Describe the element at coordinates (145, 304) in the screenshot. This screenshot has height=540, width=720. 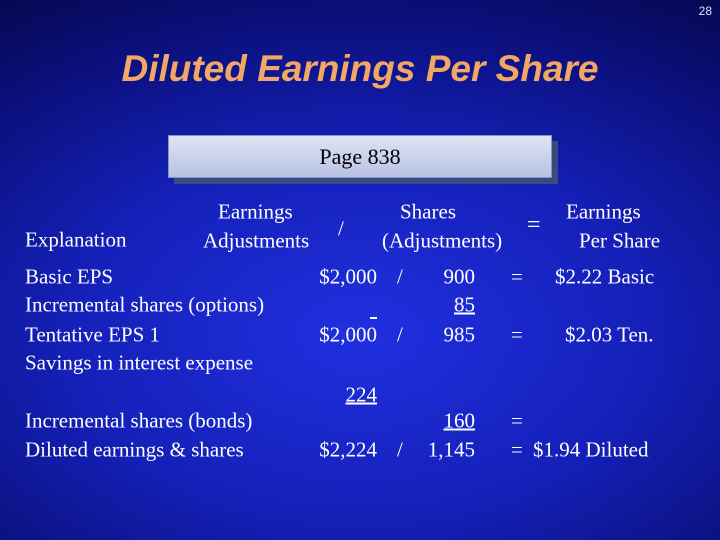
I see `cell-label: Incremental shares (options)` at that location.